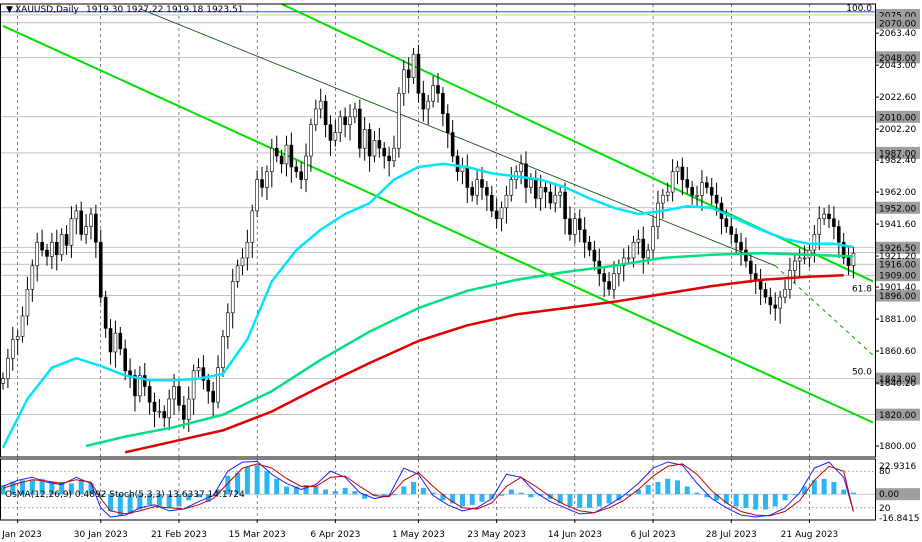 This screenshot has height=542, width=922. I want to click on level-box-label: 2048.00, so click(897, 59).